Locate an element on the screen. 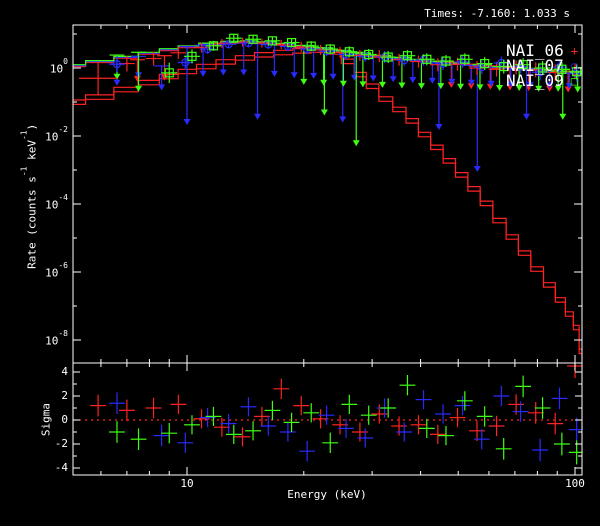  legend-label-nai09: NAI_09 is located at coordinates (534, 80).